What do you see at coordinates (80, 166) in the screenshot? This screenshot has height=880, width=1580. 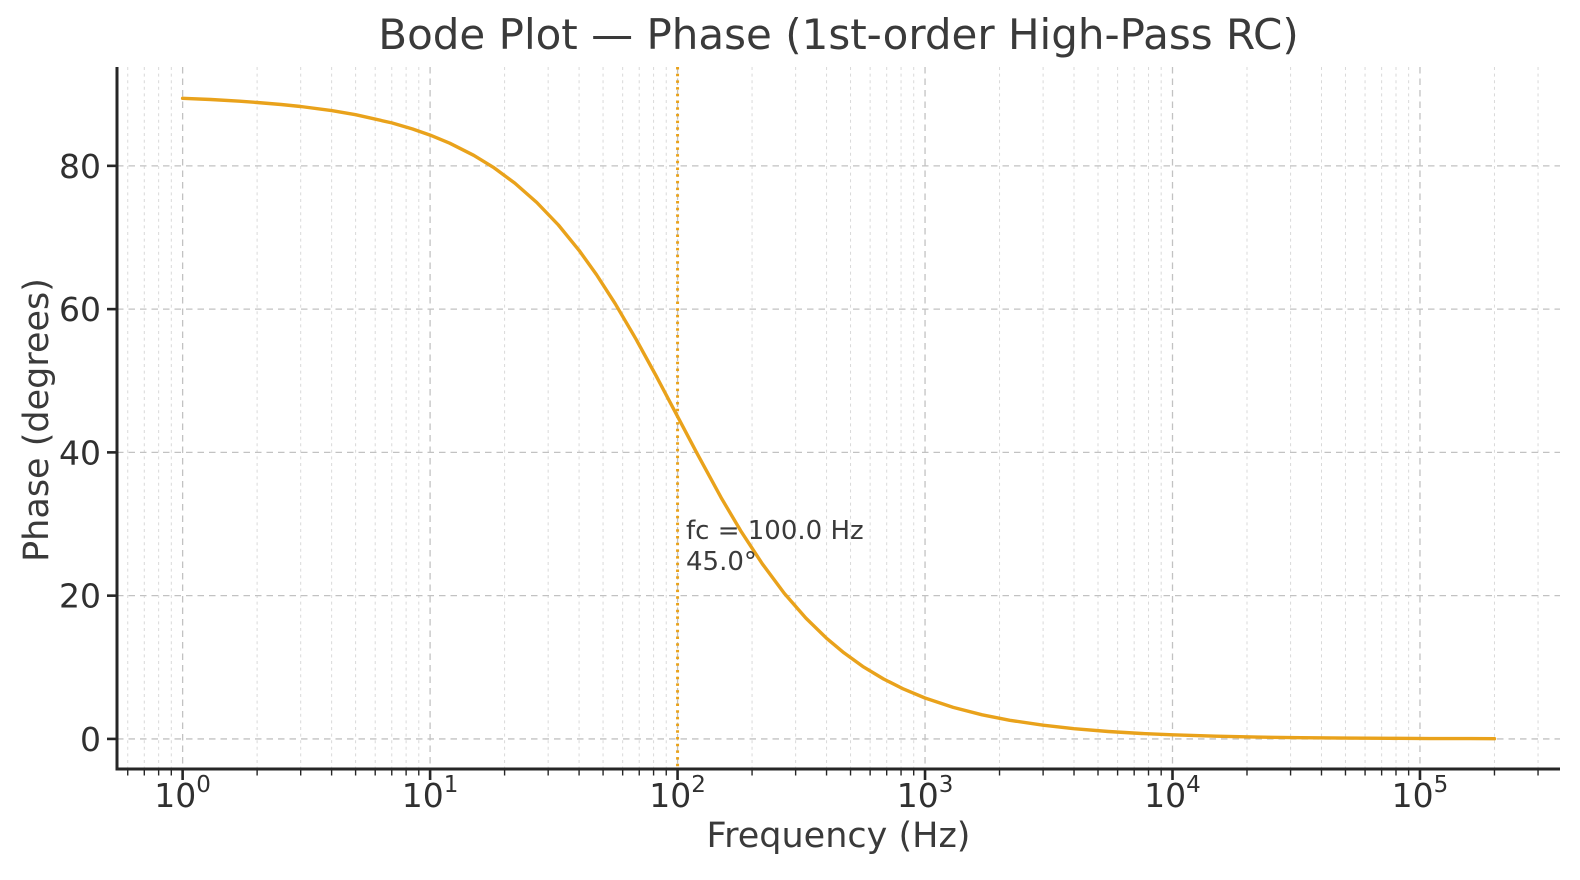 I see `y-tick-label: 80` at bounding box center [80, 166].